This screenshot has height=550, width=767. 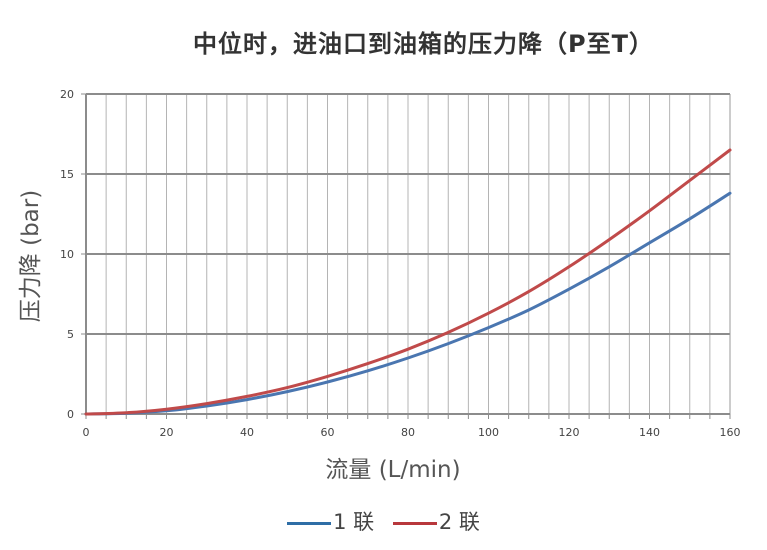 I want to click on x-tick-label: 140, so click(x=649, y=432).